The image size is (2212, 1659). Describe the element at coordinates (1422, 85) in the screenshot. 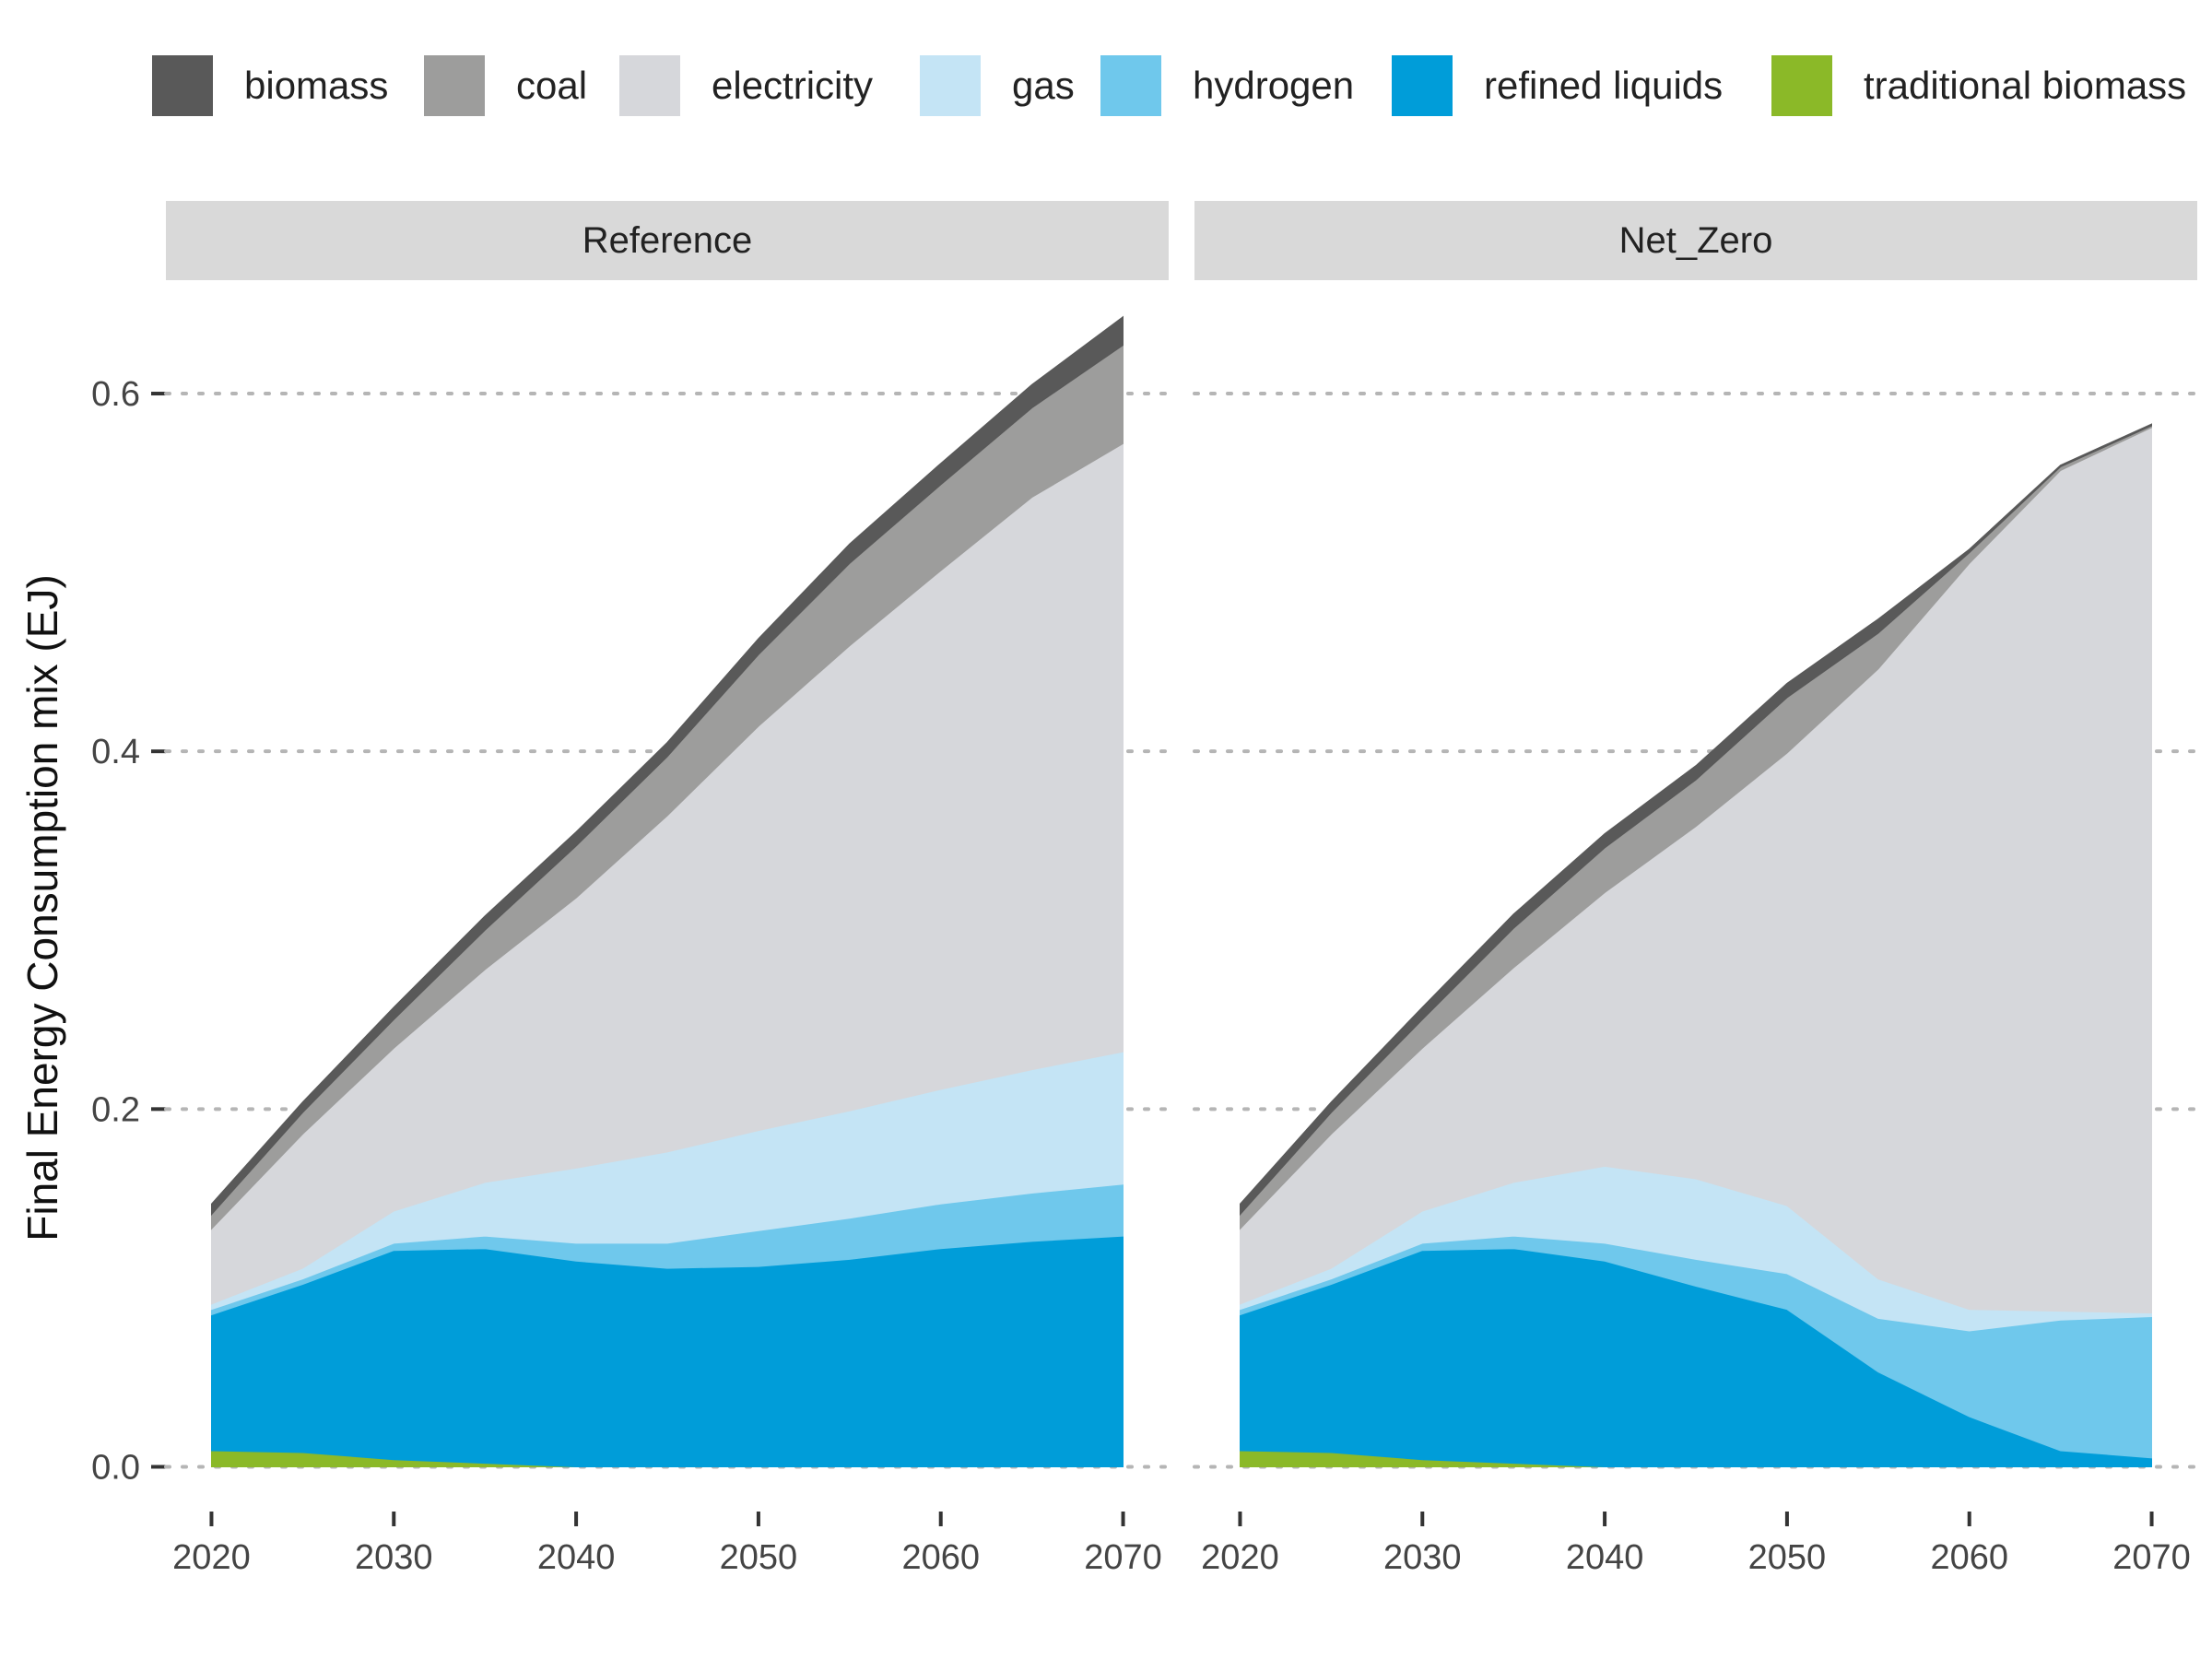

I see `legend-swatch-refined-liquids` at that location.